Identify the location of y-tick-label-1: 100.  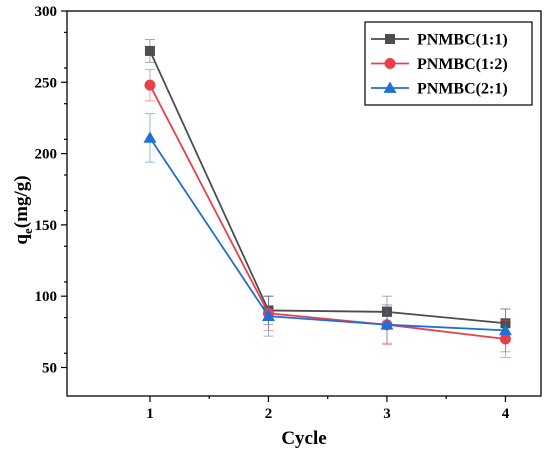
(46, 297).